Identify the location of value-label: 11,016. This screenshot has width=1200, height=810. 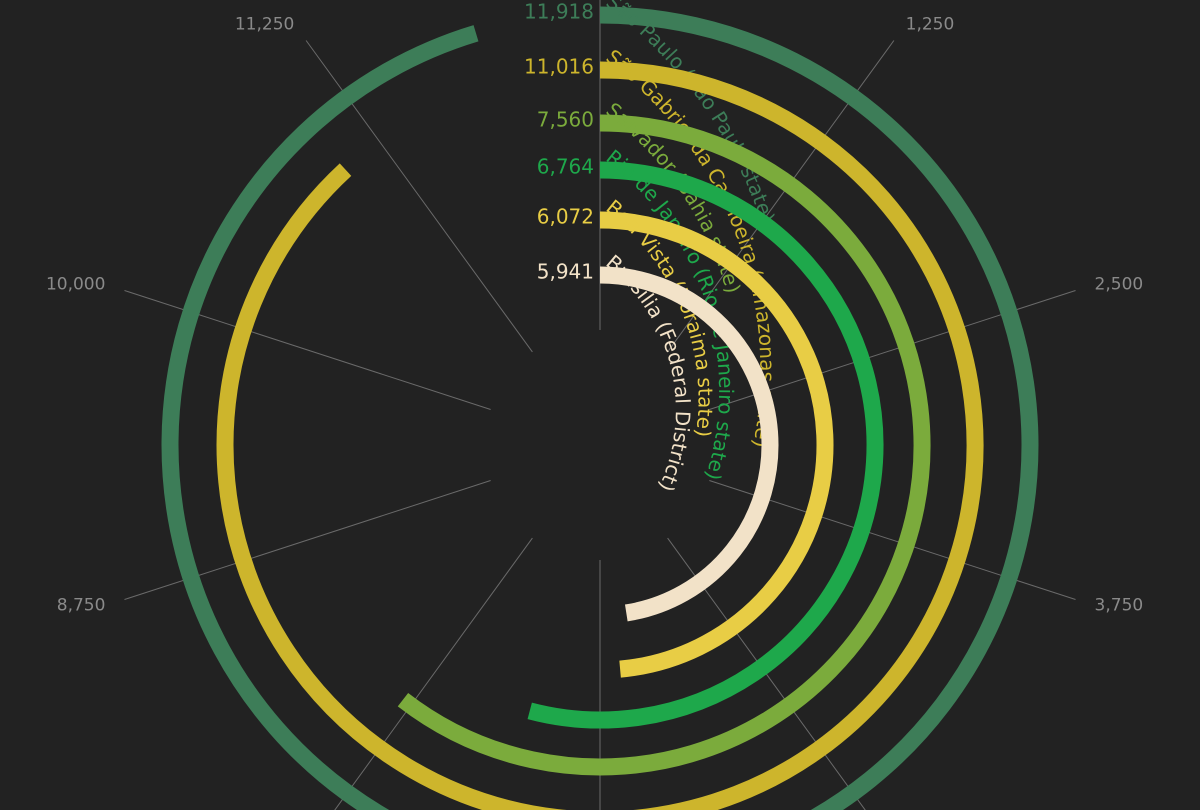
(559, 67).